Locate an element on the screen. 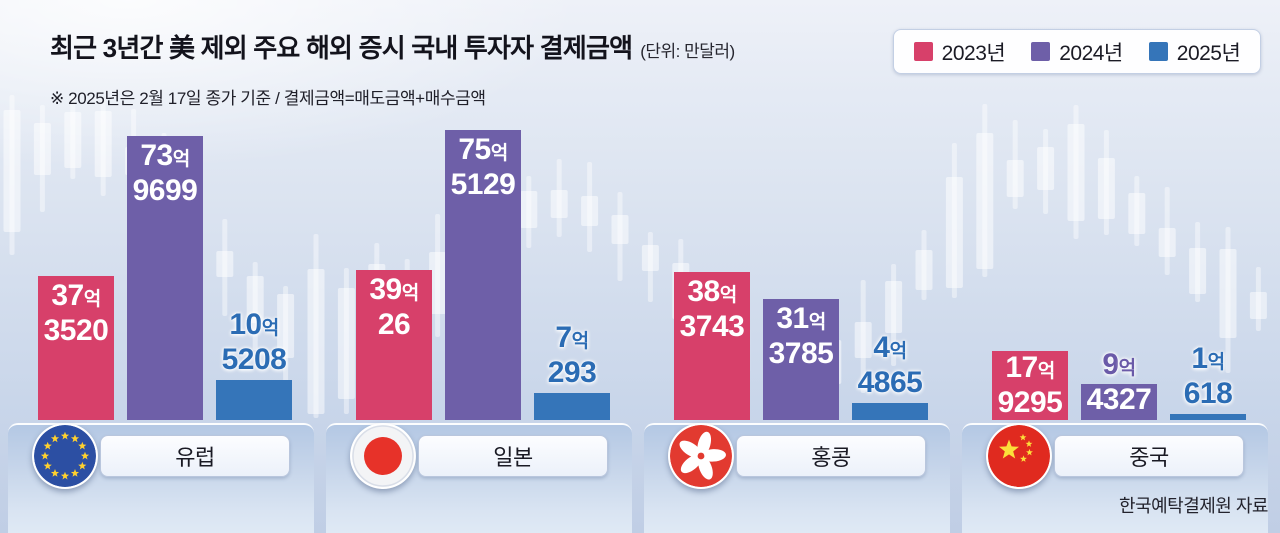 The image size is (1280, 533). bar-value-label: 37억 3520 is located at coordinates (76, 313).